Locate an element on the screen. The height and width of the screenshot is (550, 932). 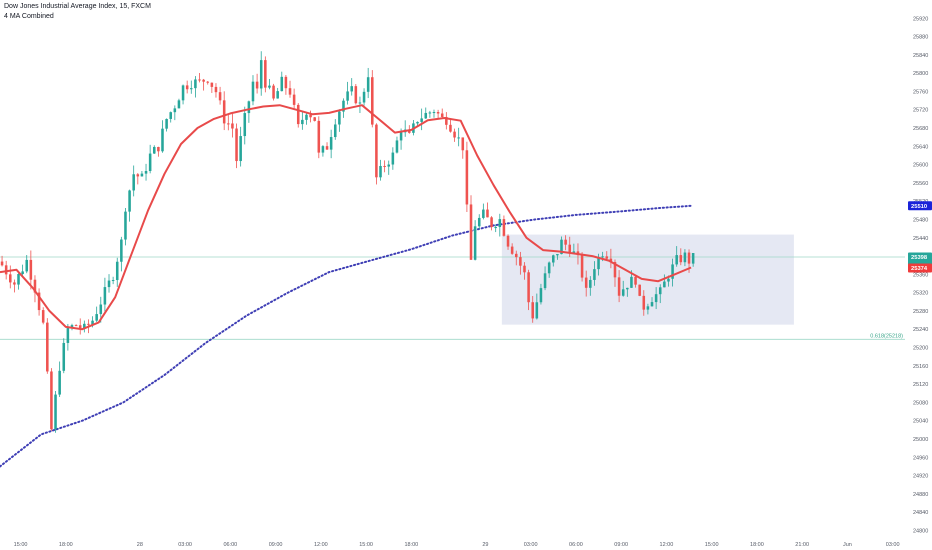
price-badge is located at coordinates (920, 206).